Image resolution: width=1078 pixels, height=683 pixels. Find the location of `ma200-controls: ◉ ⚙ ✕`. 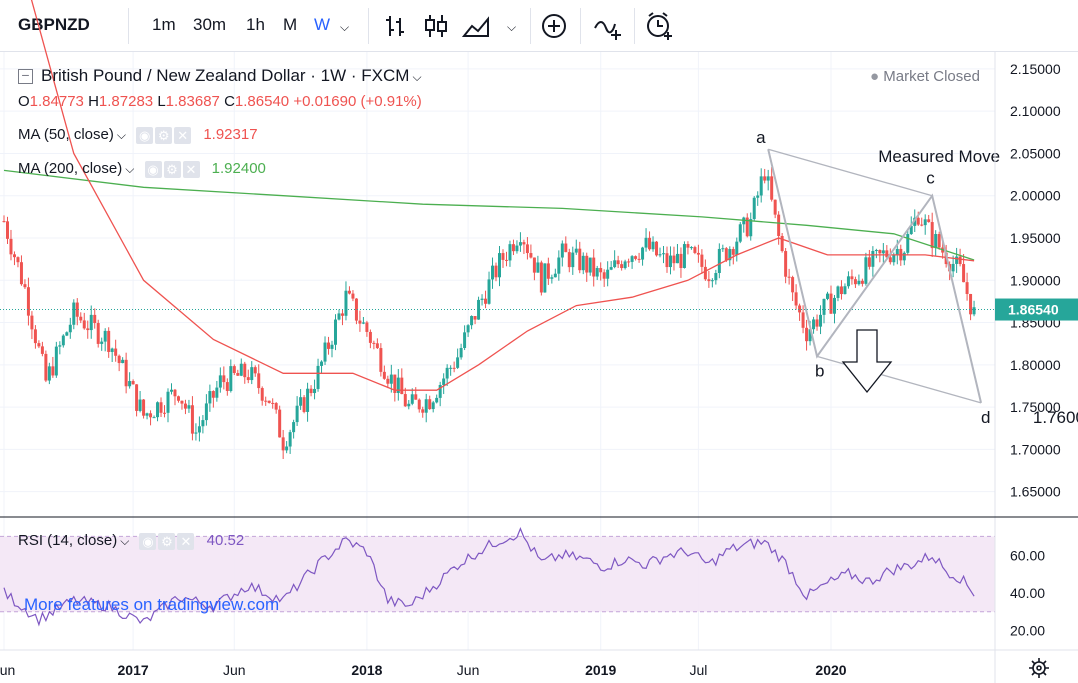

ma200-controls: ◉ ⚙ ✕ is located at coordinates (173, 169).